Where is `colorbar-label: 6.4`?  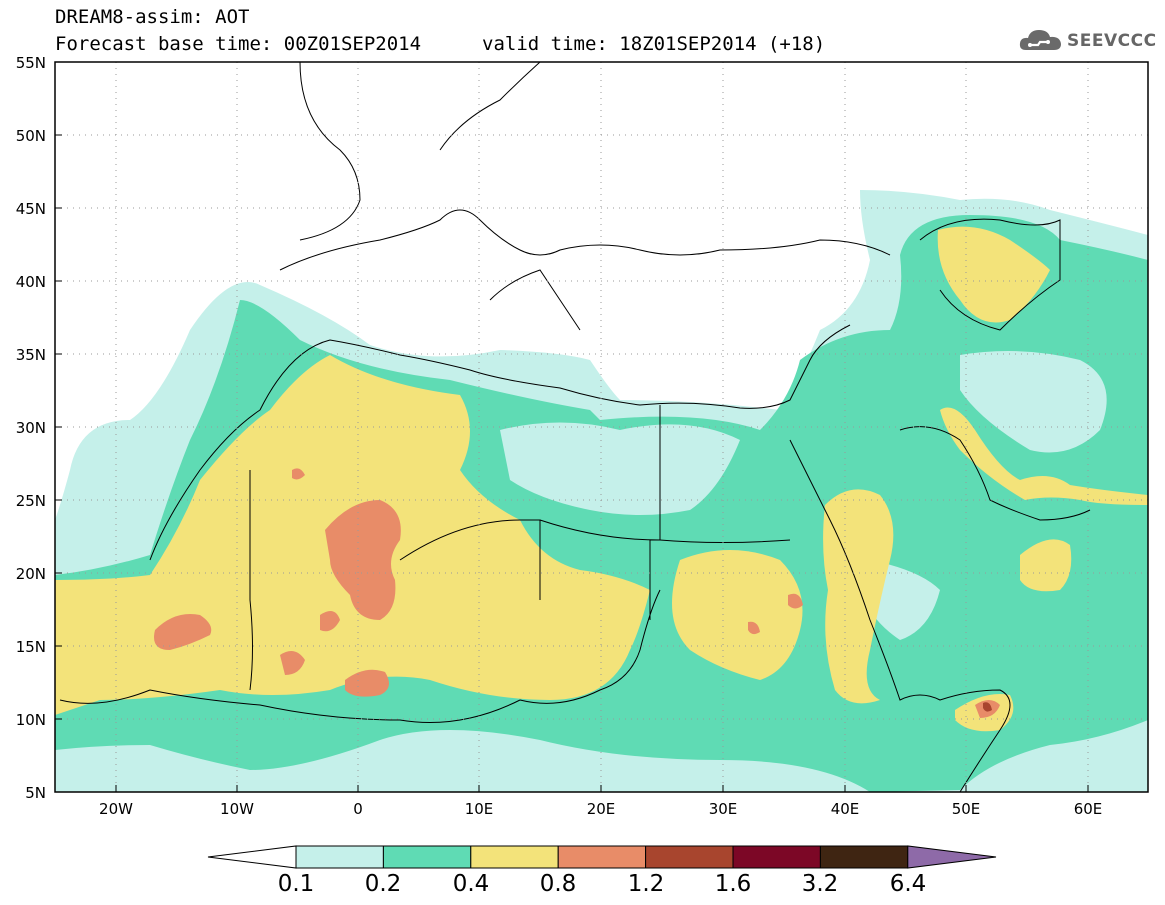 colorbar-label: 6.4 is located at coordinates (908, 884).